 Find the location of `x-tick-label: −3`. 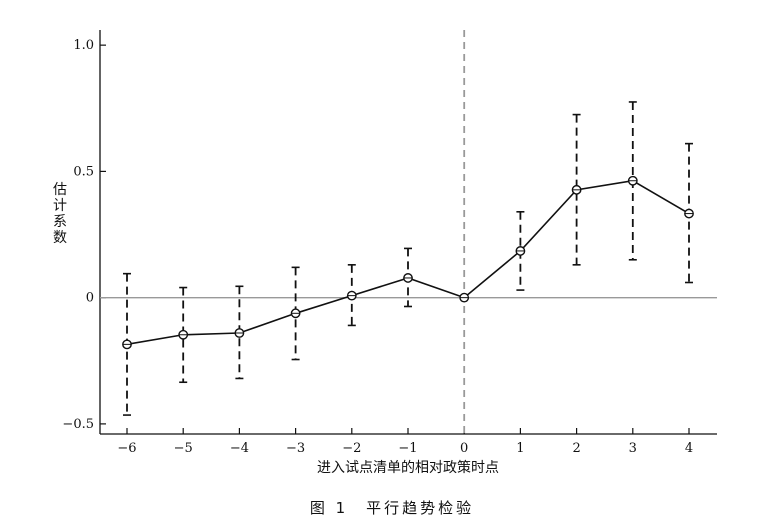

x-tick-label: −3 is located at coordinates (295, 448).